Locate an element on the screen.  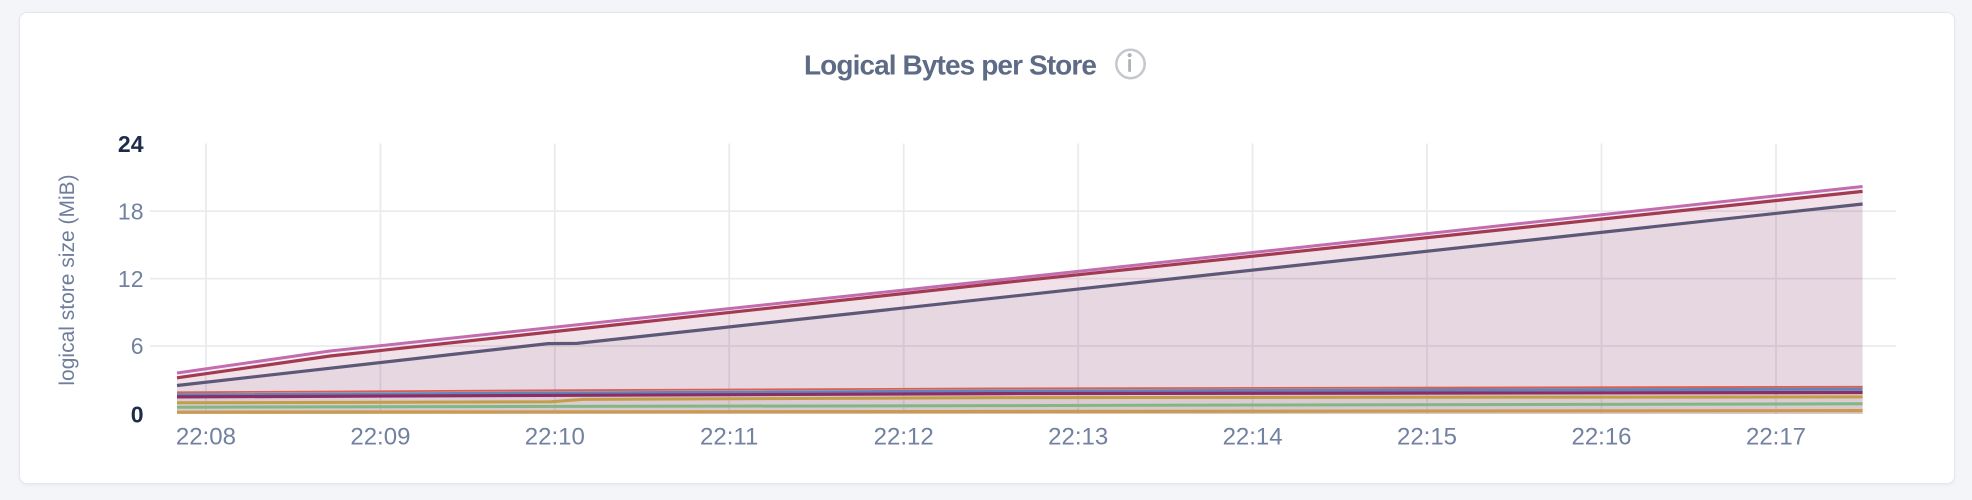
svg-text: 22:11 is located at coordinates (729, 437).